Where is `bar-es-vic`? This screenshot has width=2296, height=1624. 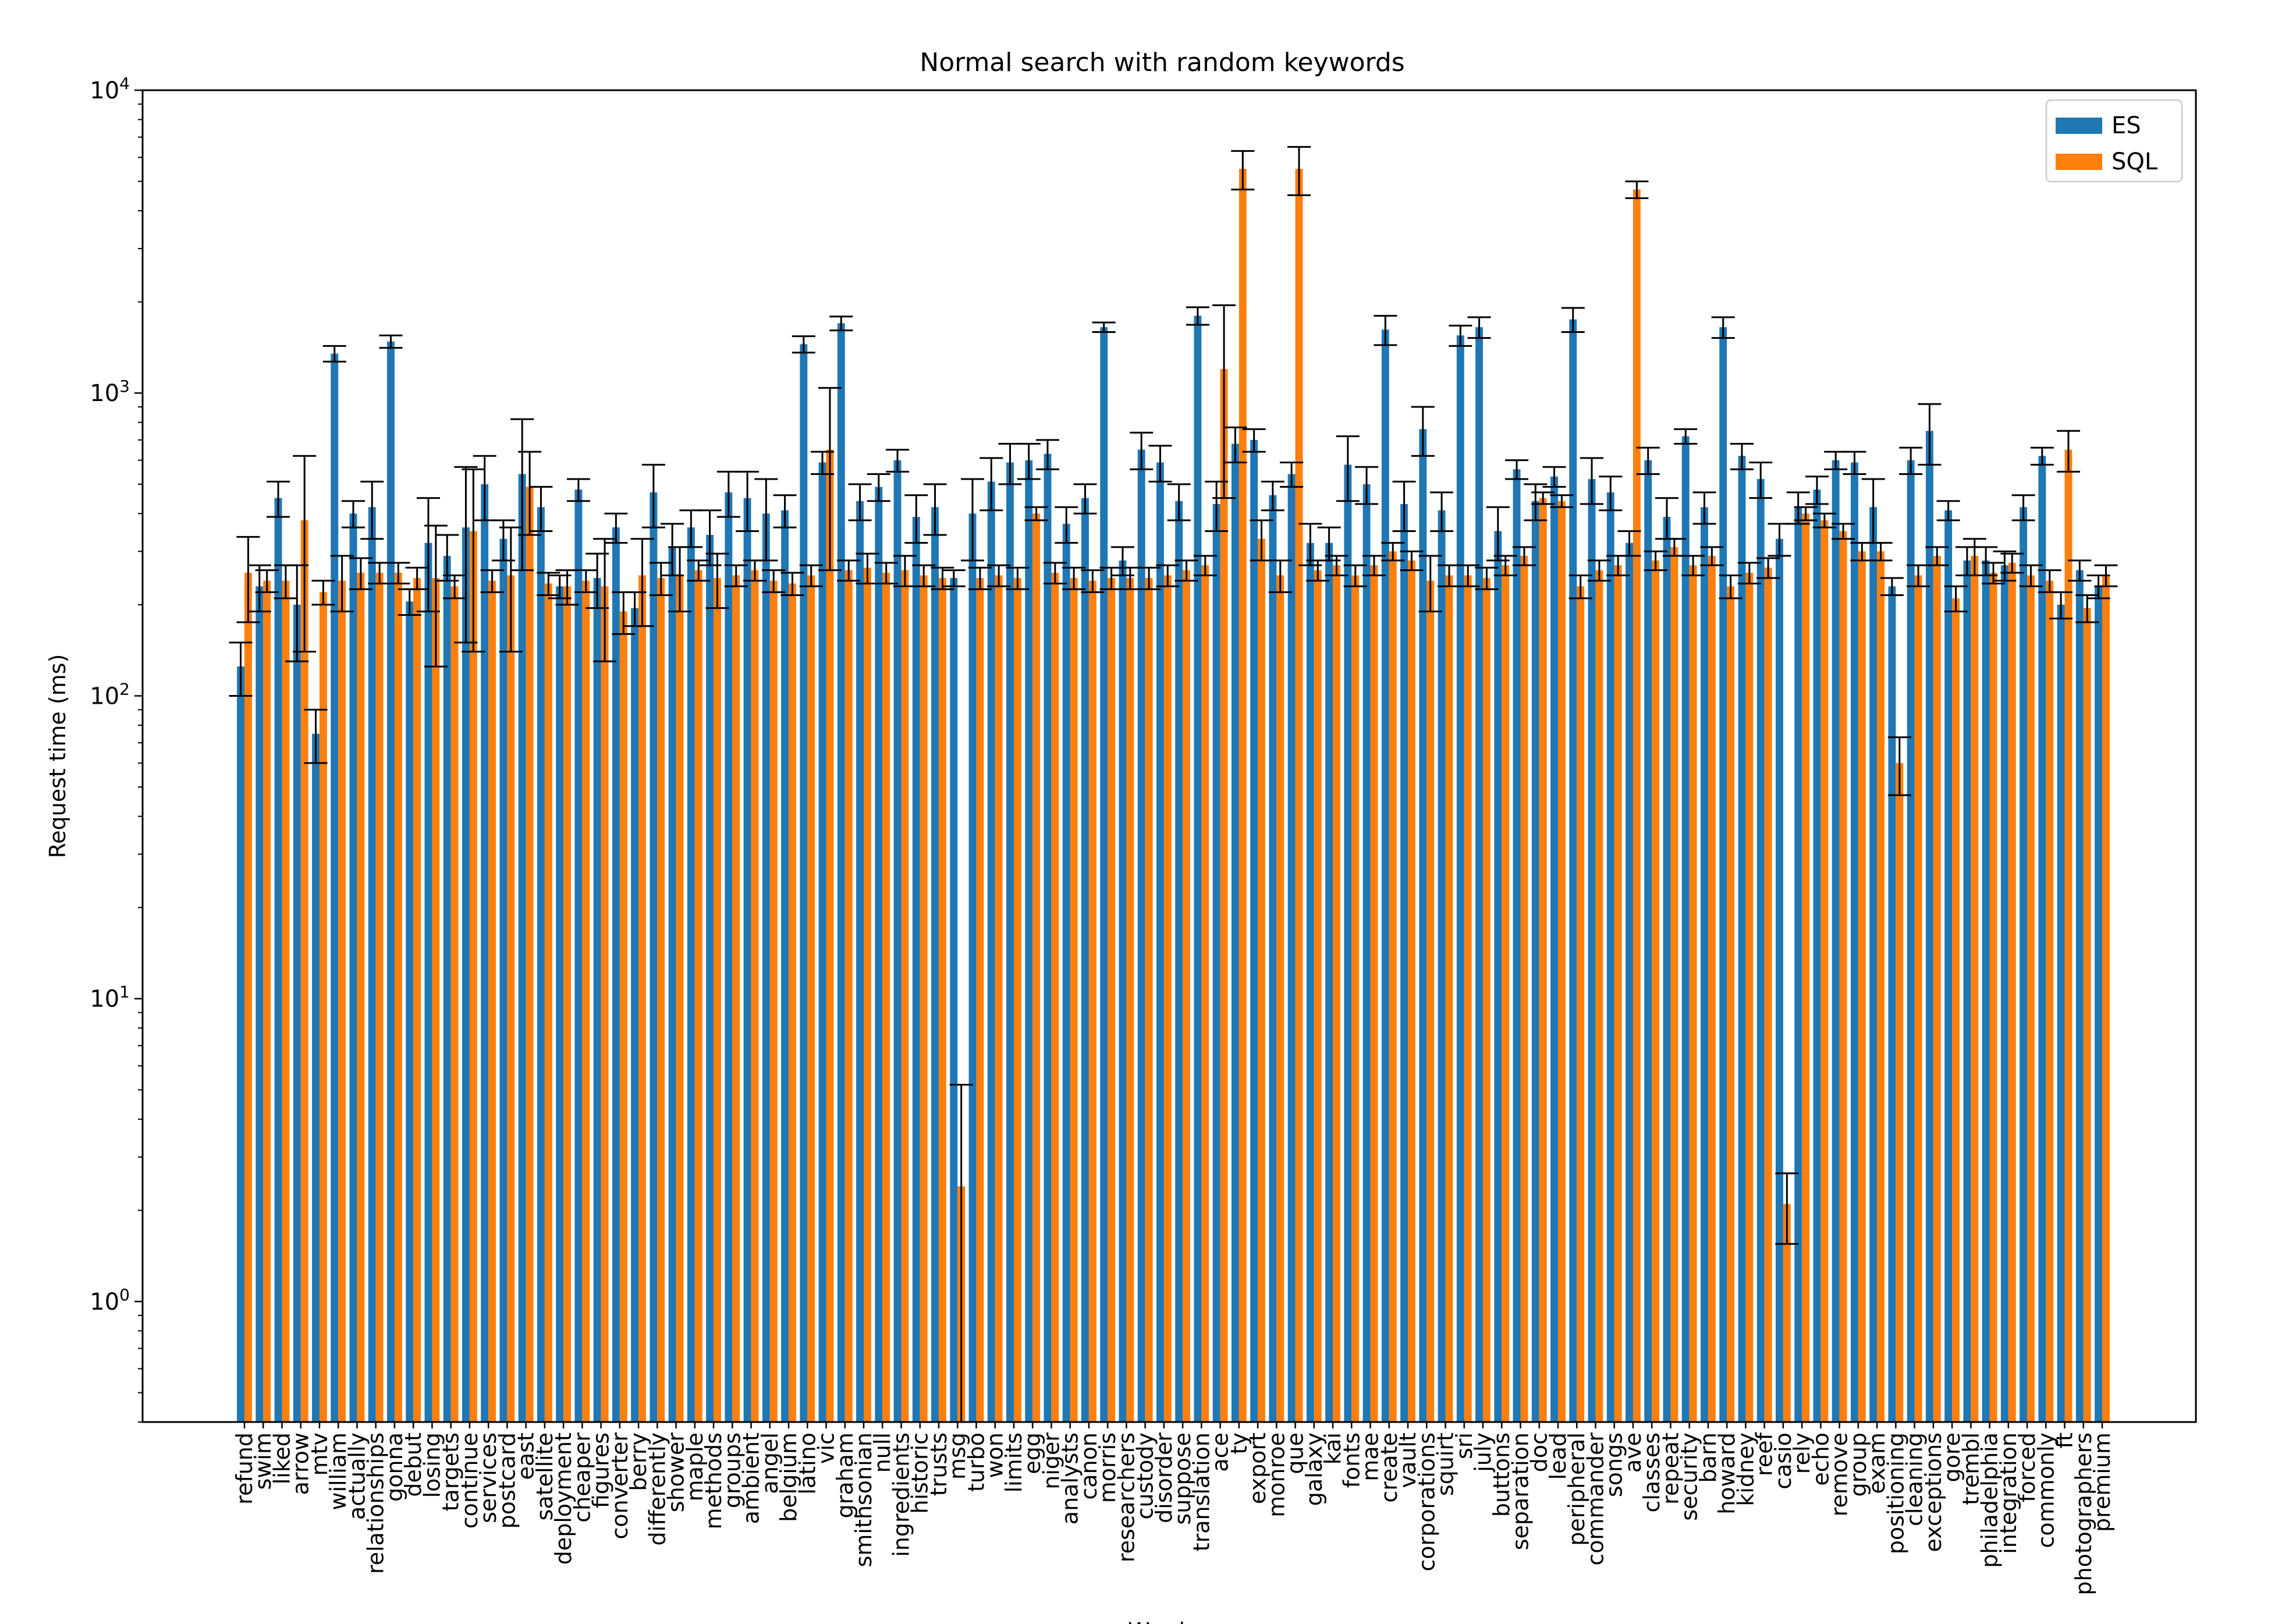
bar-es-vic is located at coordinates (822, 943).